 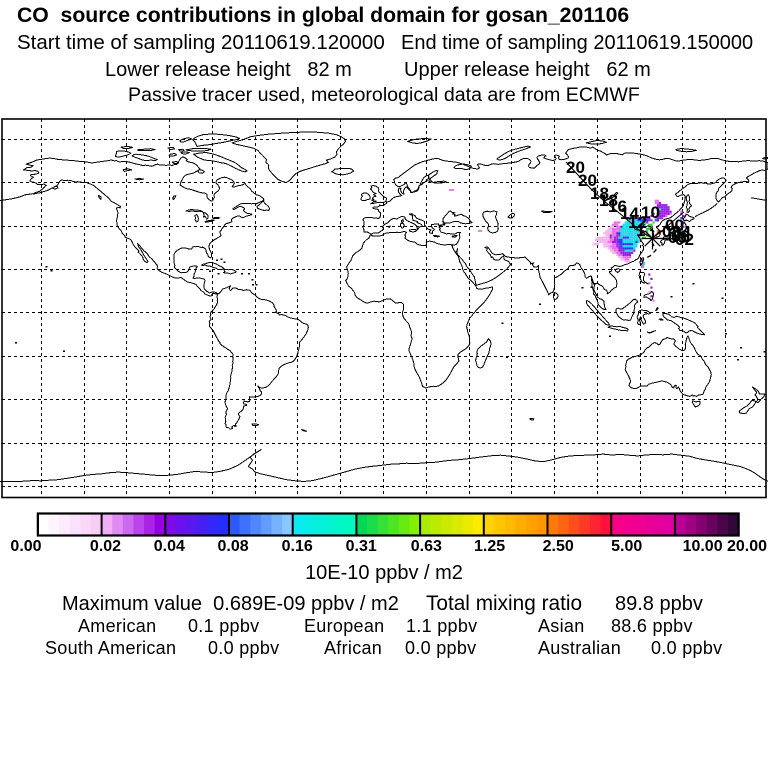 What do you see at coordinates (674, 225) in the screenshot?
I see `svg-text: 00` at bounding box center [674, 225].